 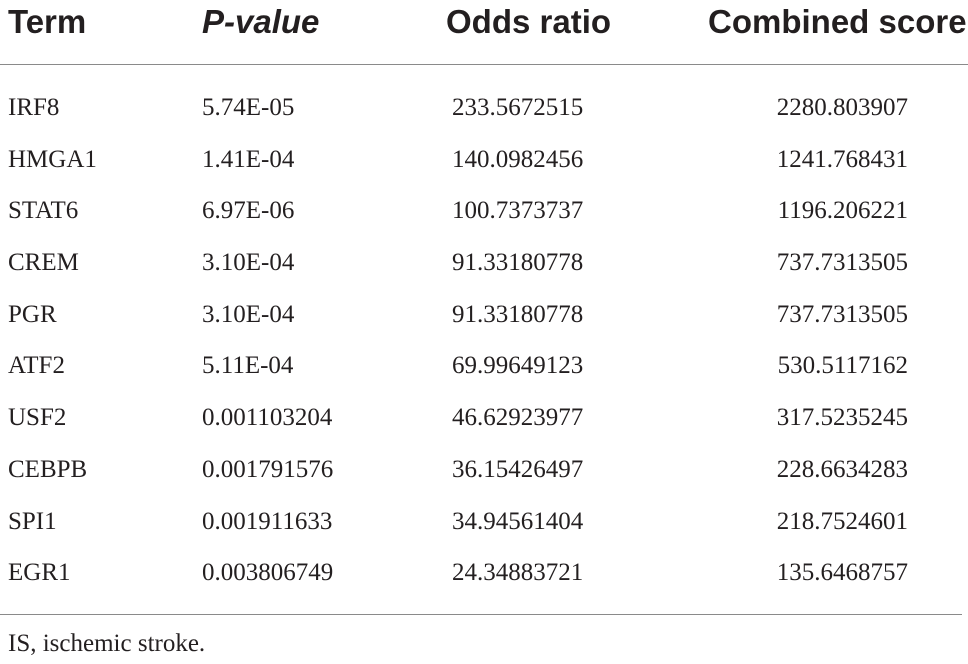 I want to click on cell-odds-ratio: 36.15426497, so click(x=518, y=469).